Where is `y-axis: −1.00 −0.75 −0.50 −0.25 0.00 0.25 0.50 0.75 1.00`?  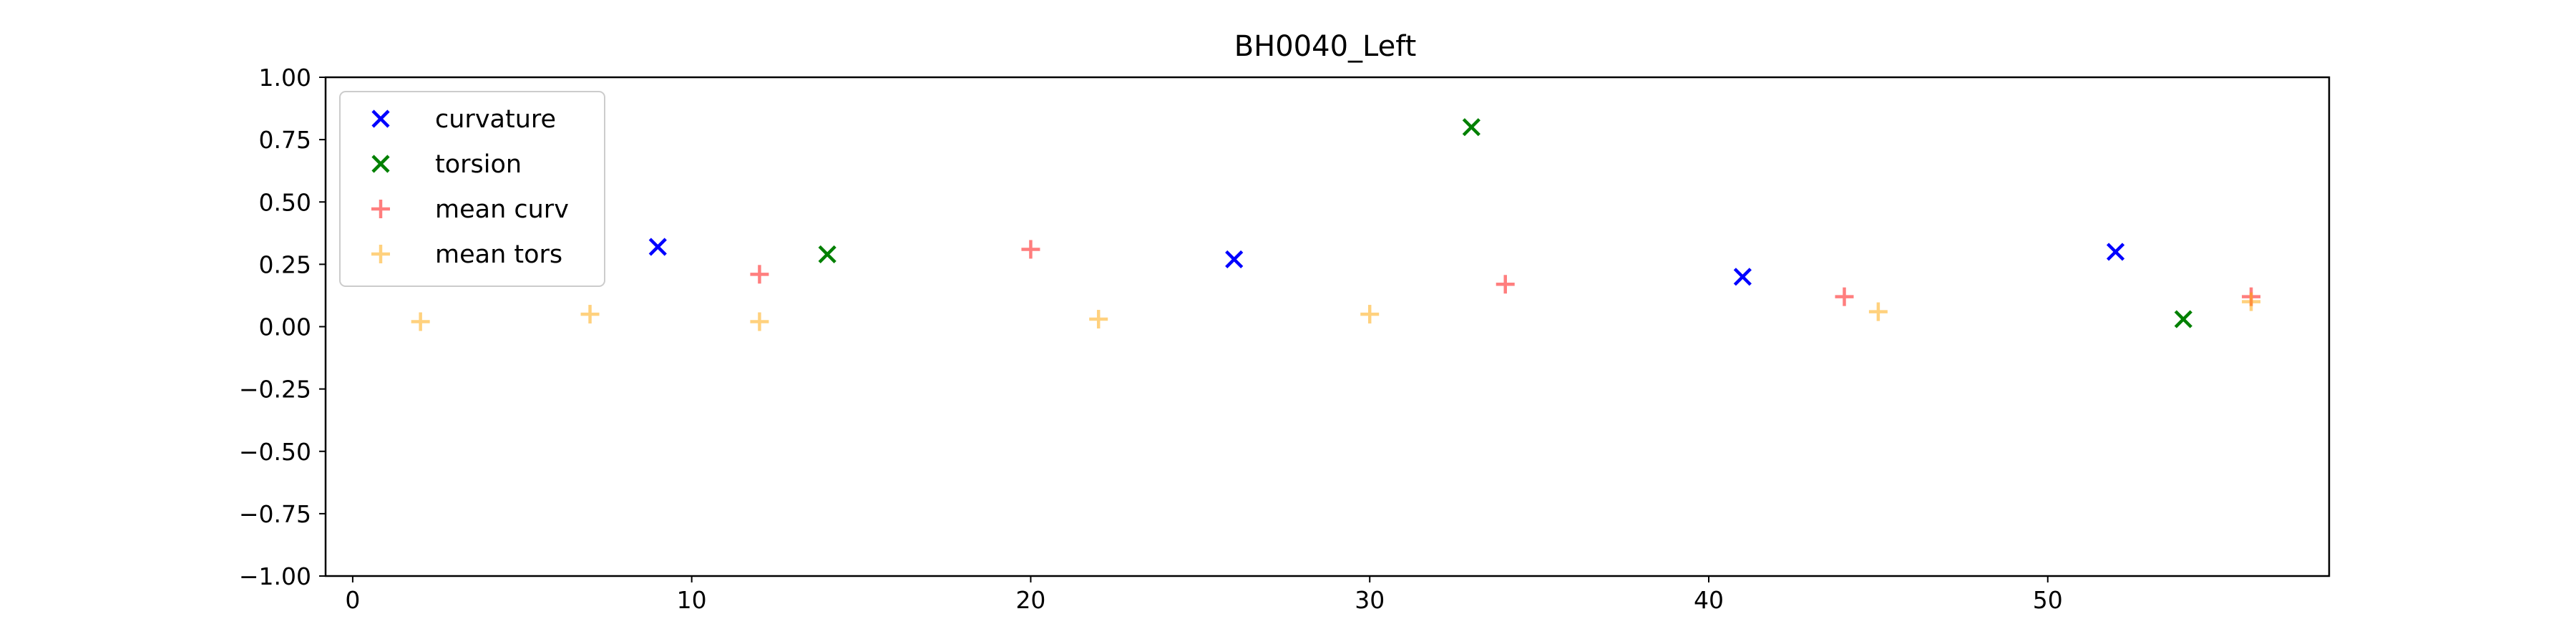 y-axis: −1.00 −0.75 −0.50 −0.25 0.00 0.25 0.50 0.75 1.00 is located at coordinates (282, 327).